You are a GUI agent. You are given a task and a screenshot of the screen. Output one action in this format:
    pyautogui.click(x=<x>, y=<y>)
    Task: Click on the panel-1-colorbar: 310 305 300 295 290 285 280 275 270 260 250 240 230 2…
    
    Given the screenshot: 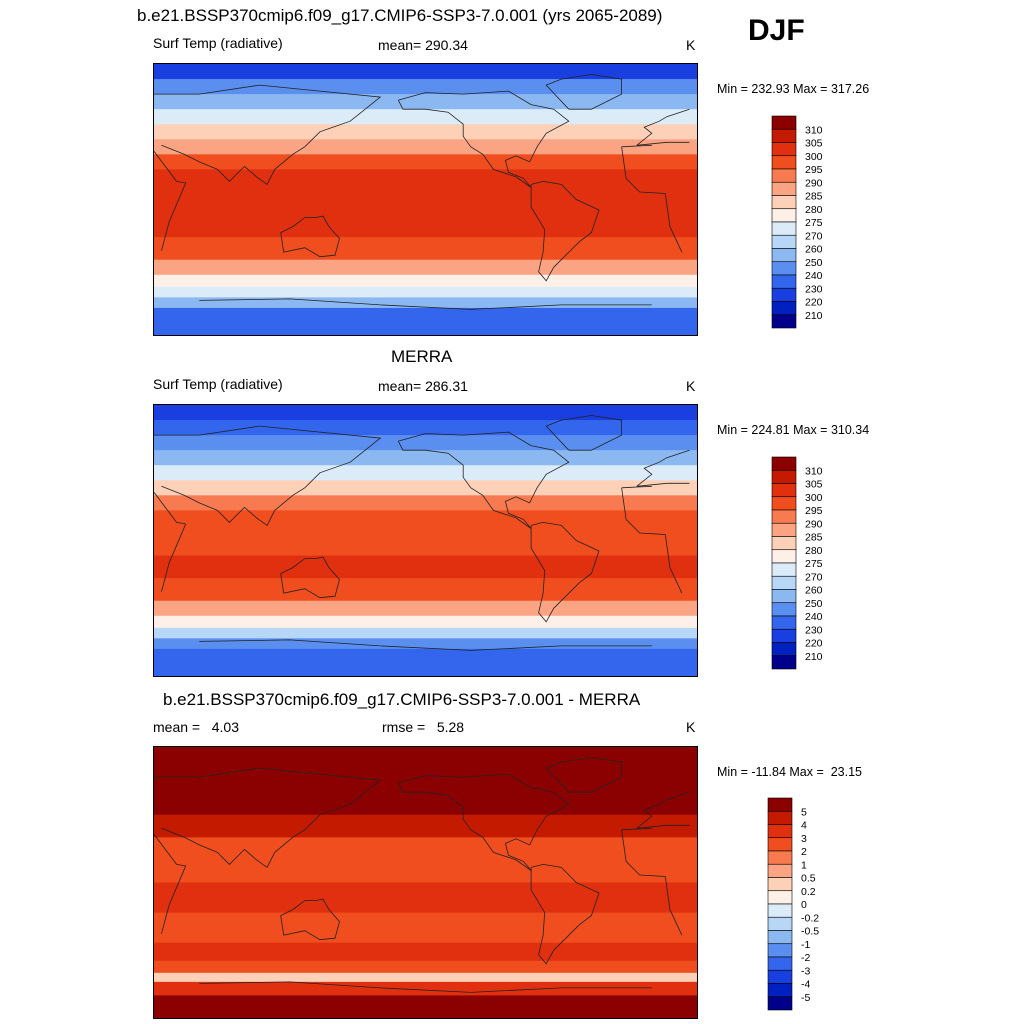 What is the action you would take?
    pyautogui.click(x=811, y=222)
    